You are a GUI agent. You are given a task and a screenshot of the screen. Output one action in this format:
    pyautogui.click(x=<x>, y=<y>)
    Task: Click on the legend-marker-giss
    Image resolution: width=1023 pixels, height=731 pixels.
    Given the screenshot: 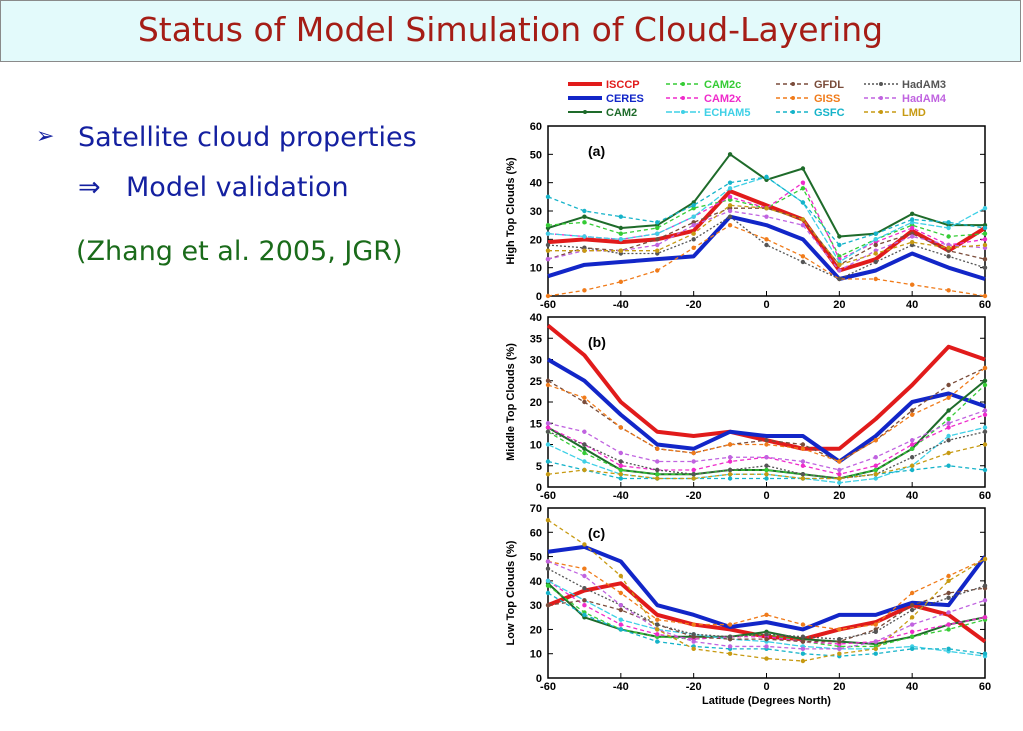 What is the action you would take?
    pyautogui.click(x=793, y=98)
    